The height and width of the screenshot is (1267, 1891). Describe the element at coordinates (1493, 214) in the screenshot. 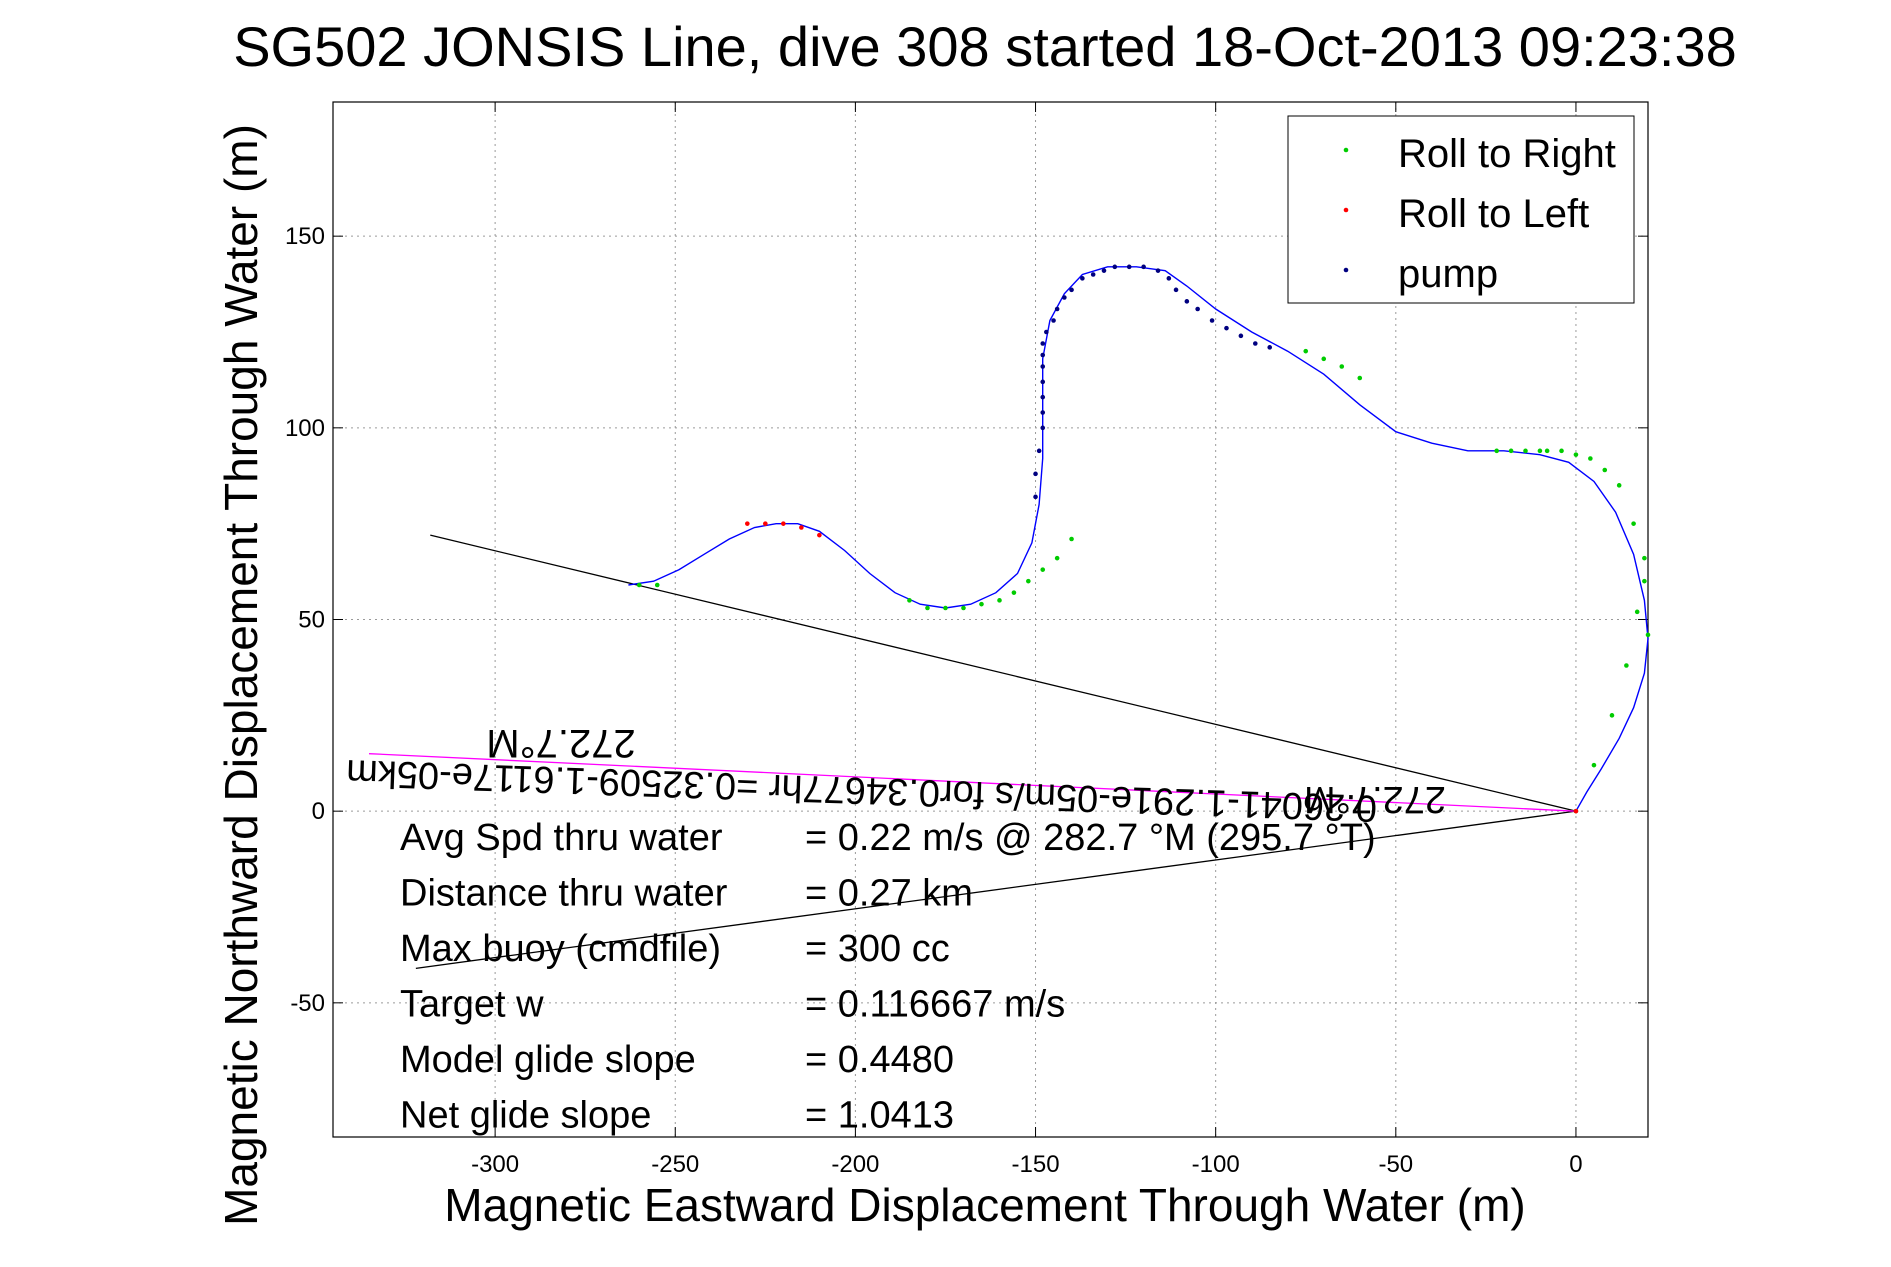

I see `legend-entry: Roll to Left` at that location.